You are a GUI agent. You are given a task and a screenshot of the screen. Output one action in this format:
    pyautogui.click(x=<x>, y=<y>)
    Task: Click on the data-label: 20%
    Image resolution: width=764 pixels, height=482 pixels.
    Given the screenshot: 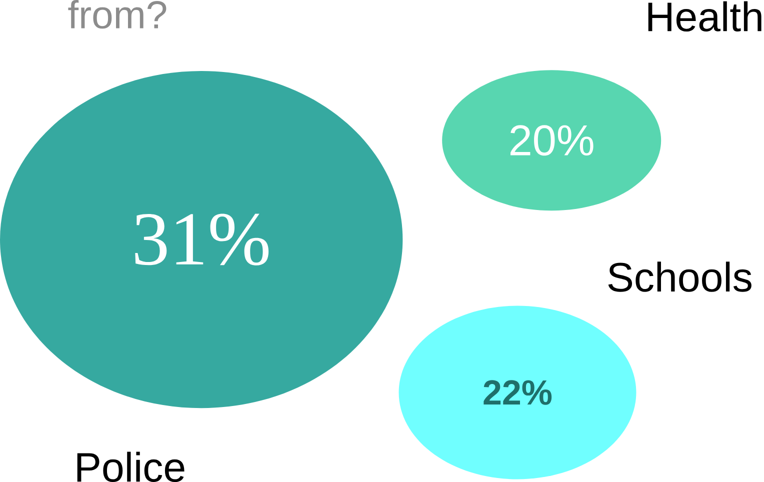 What is the action you would take?
    pyautogui.click(x=552, y=140)
    